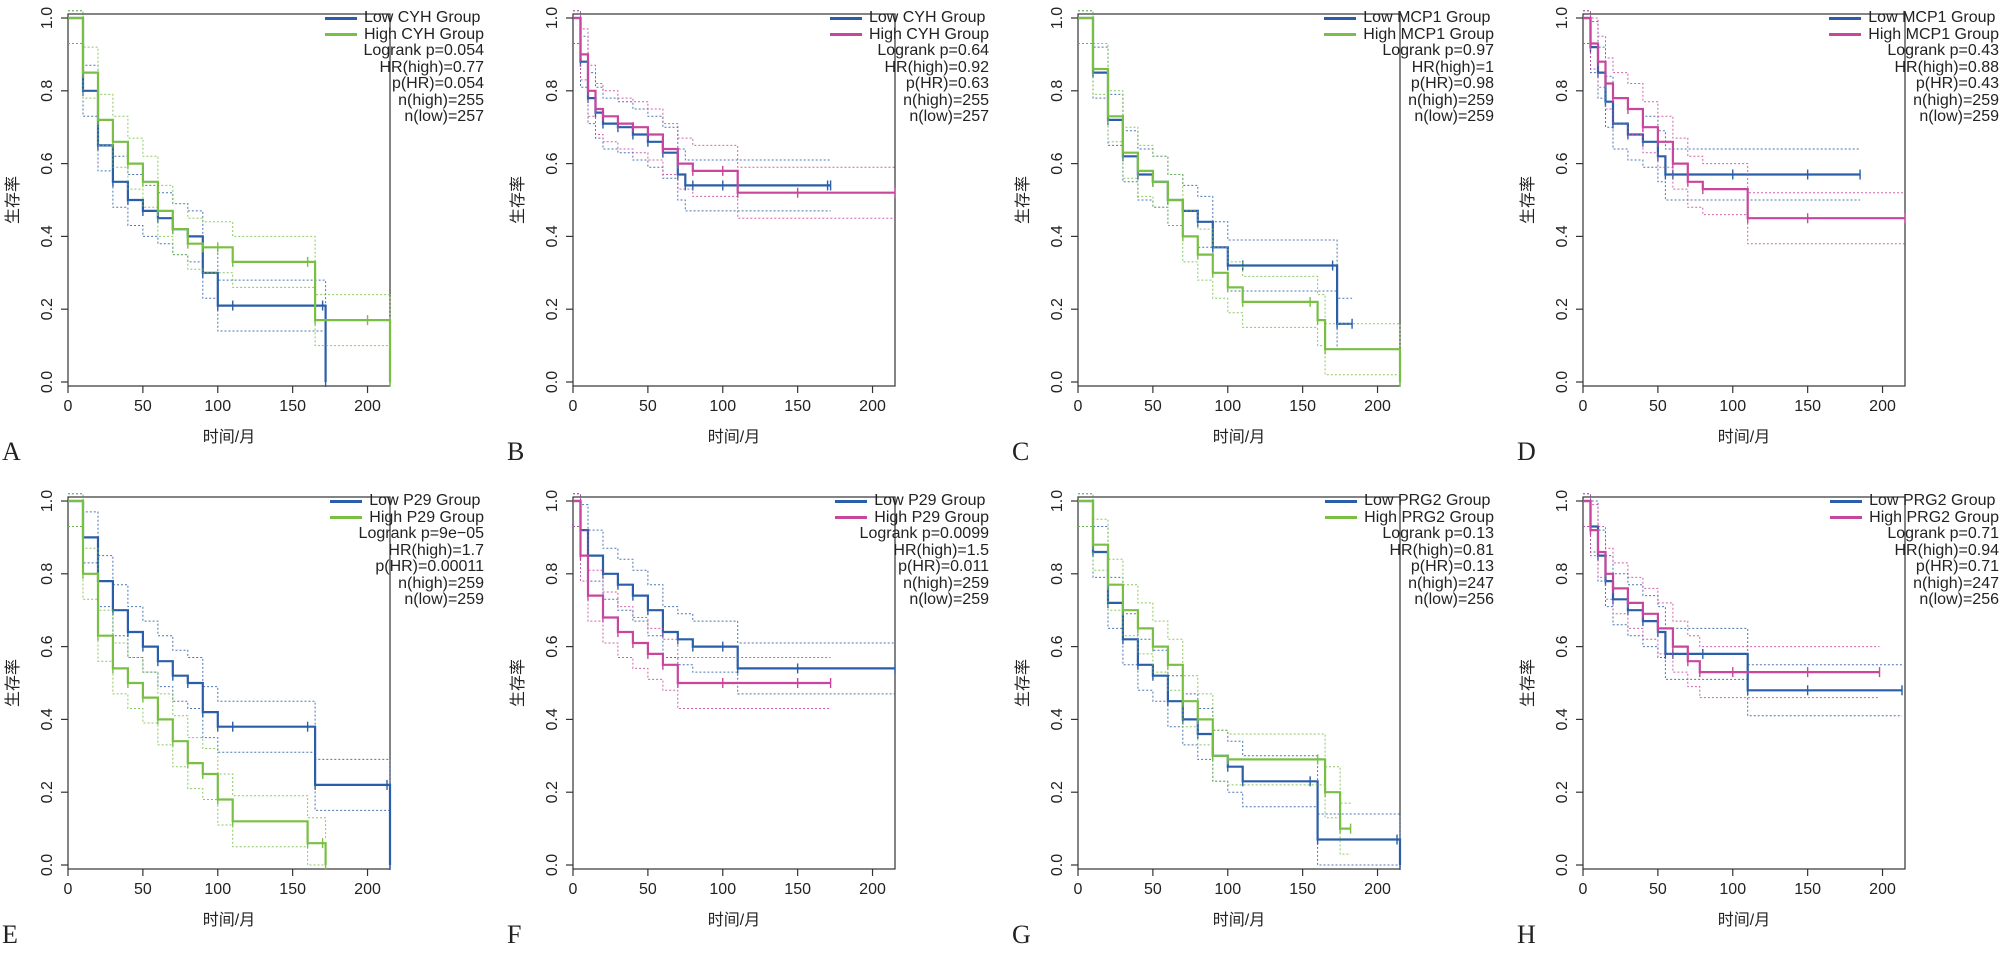 The width and height of the screenshot is (2002, 966). What do you see at coordinates (947, 83) in the screenshot?
I see `legend-stat: p(HR)=0.63` at bounding box center [947, 83].